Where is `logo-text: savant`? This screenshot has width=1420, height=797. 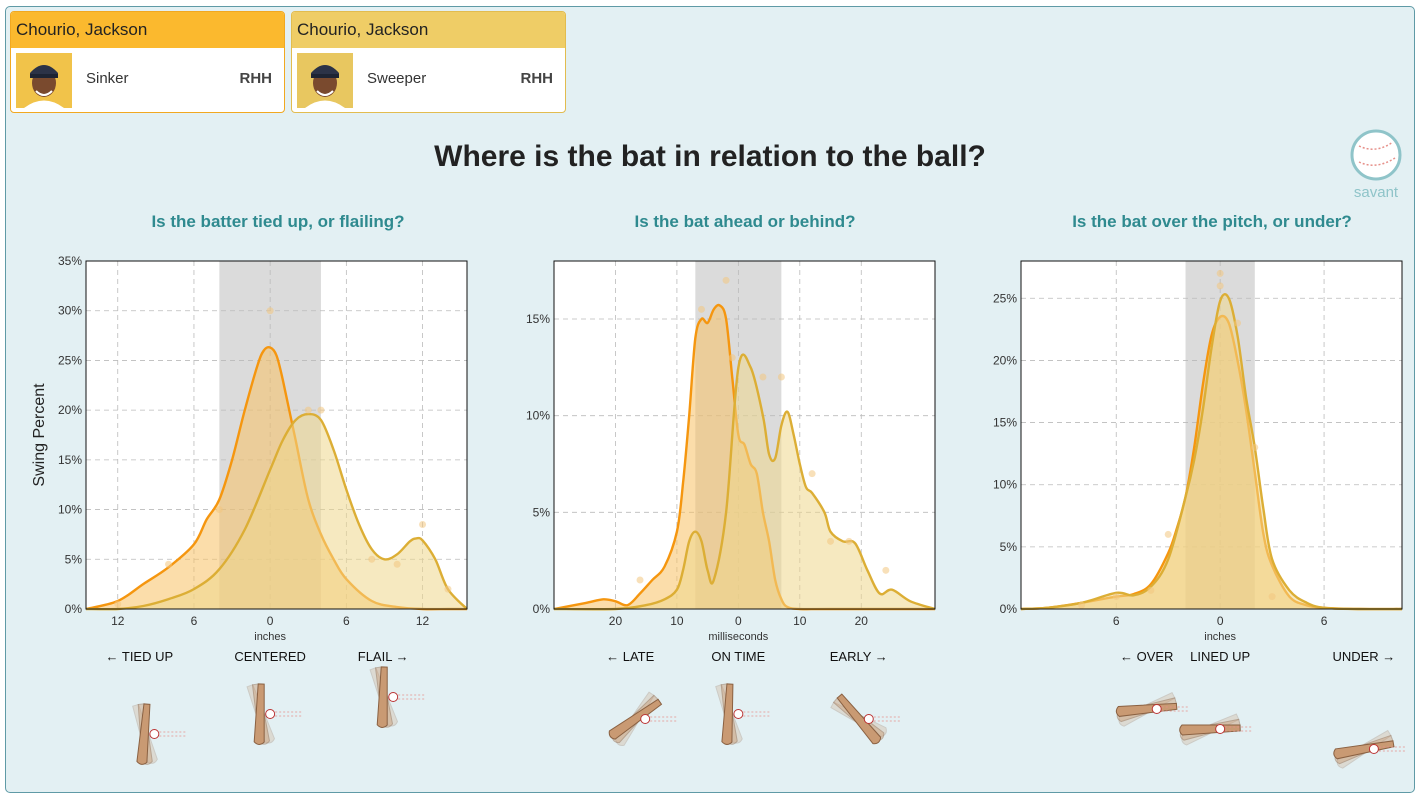
logo-text: savant is located at coordinates (1376, 192).